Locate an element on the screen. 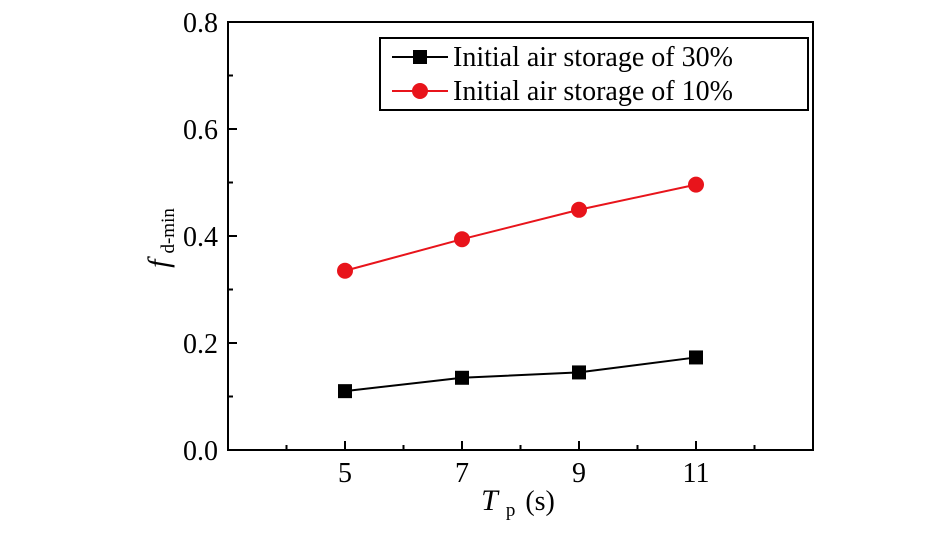 Image resolution: width=946 pixels, height=535 pixels. y-tick-label-0.0: 0.0 is located at coordinates (200, 451).